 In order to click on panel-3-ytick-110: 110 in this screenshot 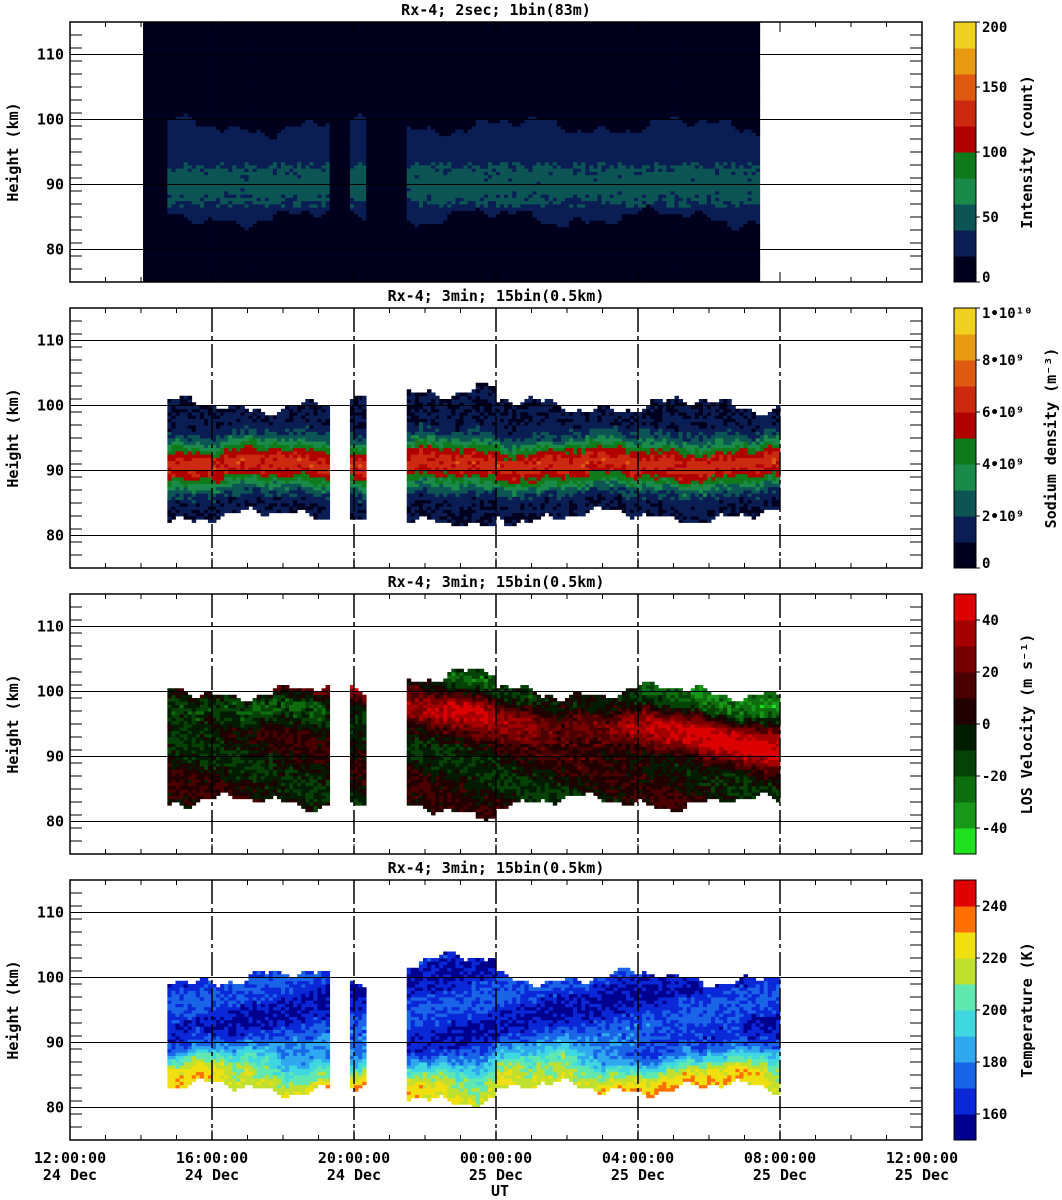, I will do `click(50, 627)`.